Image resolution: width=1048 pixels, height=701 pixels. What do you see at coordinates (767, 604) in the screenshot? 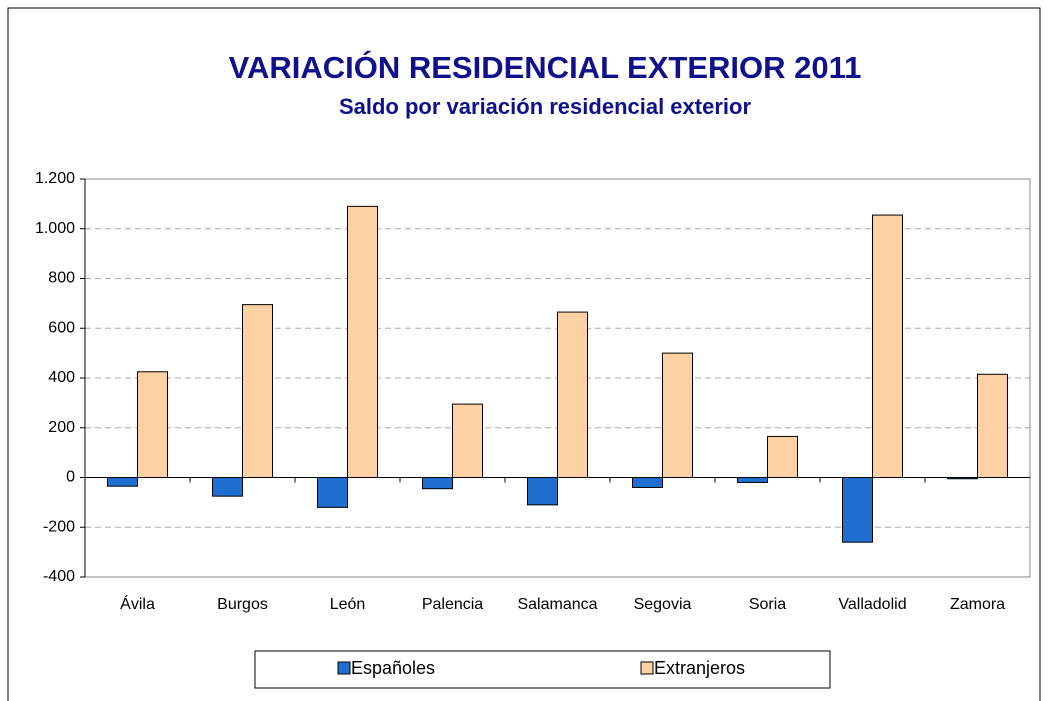
I see `x-tick-label: Soria` at bounding box center [767, 604].